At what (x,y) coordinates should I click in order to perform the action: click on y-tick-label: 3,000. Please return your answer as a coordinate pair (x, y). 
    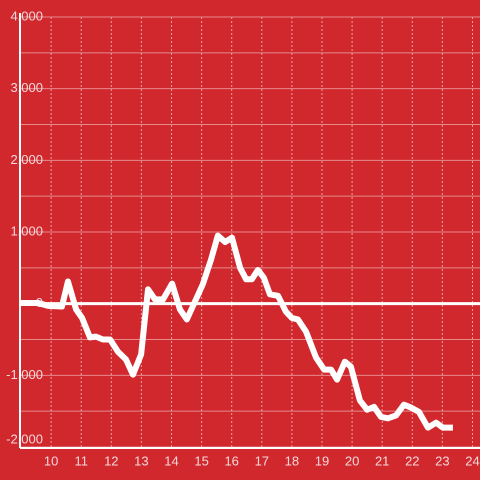
    Looking at the image, I should click on (26, 87).